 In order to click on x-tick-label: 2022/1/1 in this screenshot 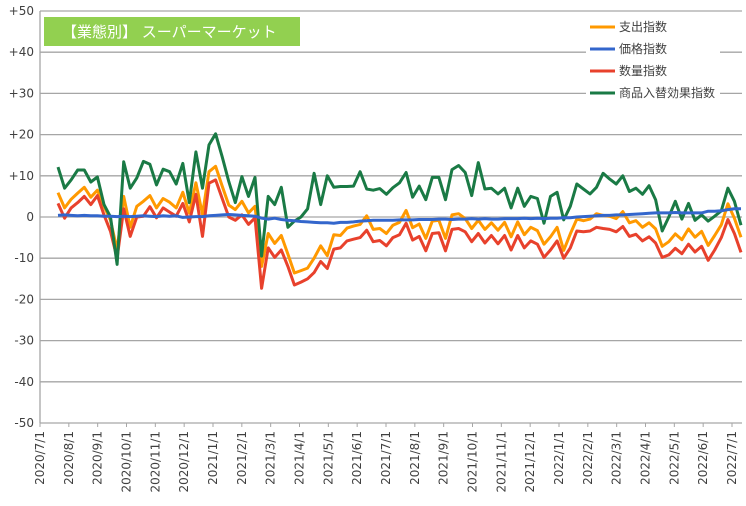, I will do `click(559, 458)`.